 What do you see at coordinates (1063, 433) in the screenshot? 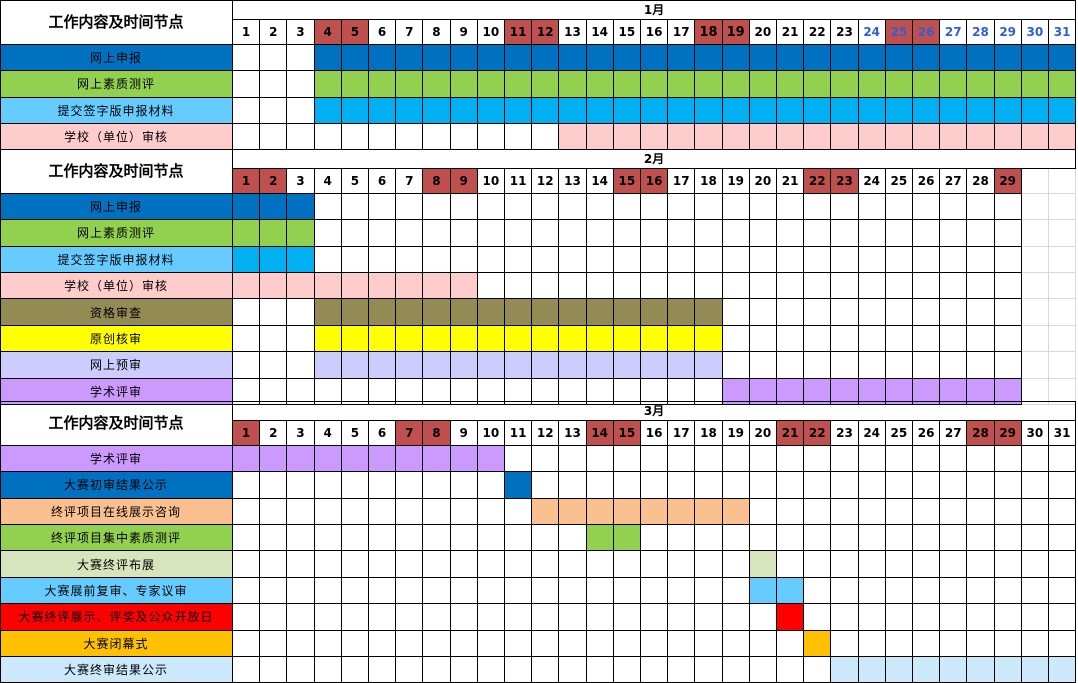
I see `day-header: 31` at bounding box center [1063, 433].